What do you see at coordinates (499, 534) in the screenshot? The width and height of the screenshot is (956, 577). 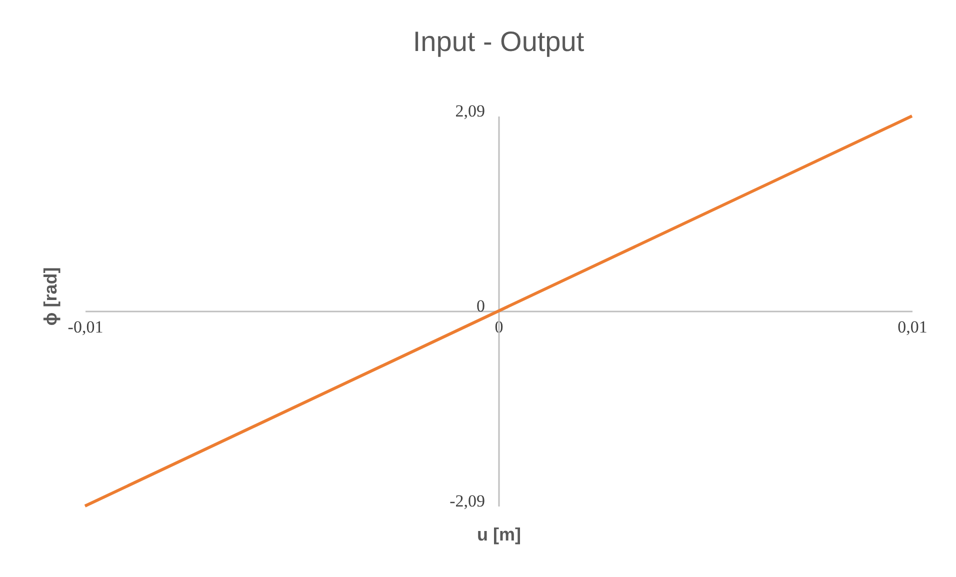 I see `x-axis-title: u [m]` at bounding box center [499, 534].